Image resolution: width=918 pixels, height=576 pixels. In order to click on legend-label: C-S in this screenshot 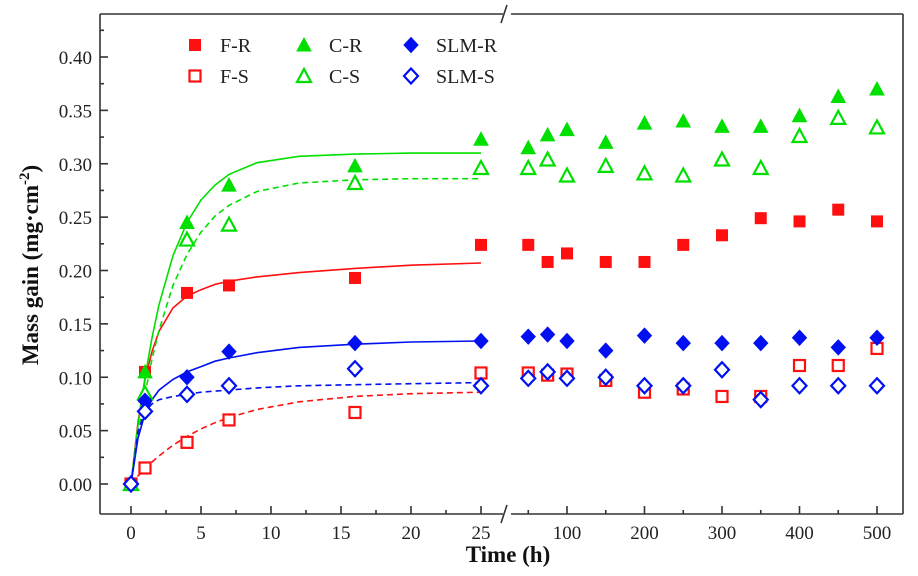, I will do `click(344, 77)`.